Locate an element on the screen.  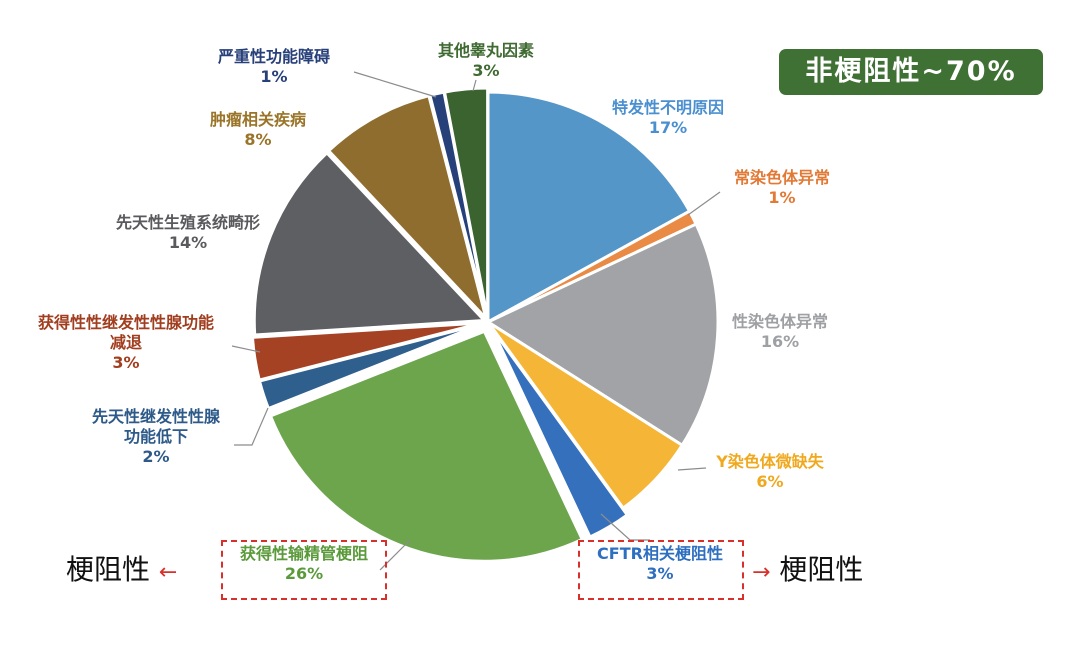
slice-name-label: 先天性生殖系统畸形 is located at coordinates (188, 222).